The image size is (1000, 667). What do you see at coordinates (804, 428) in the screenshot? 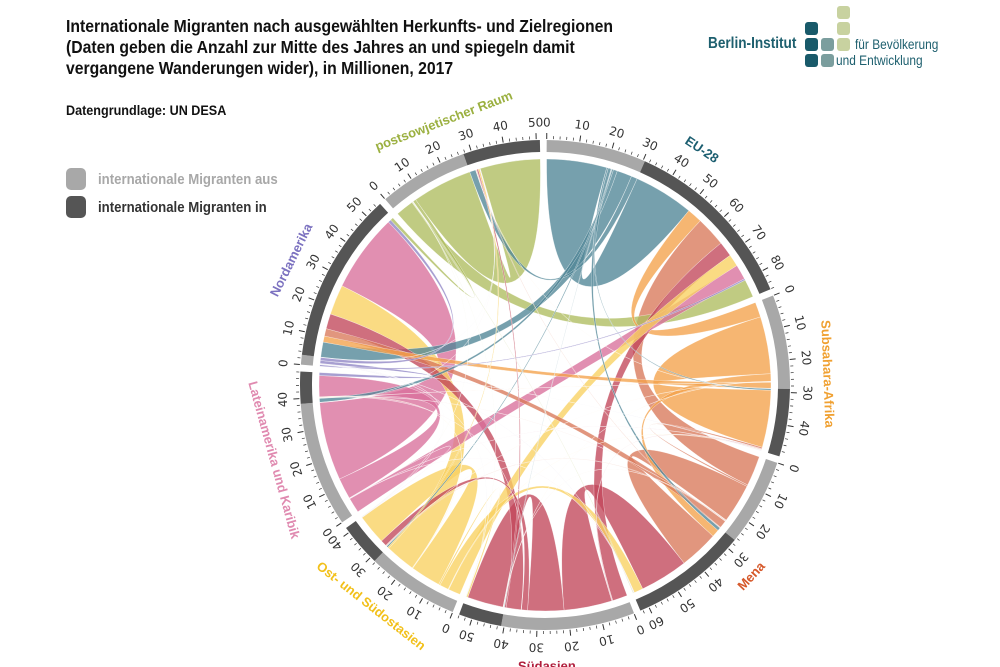
I see `tick-label: 40` at bounding box center [804, 428].